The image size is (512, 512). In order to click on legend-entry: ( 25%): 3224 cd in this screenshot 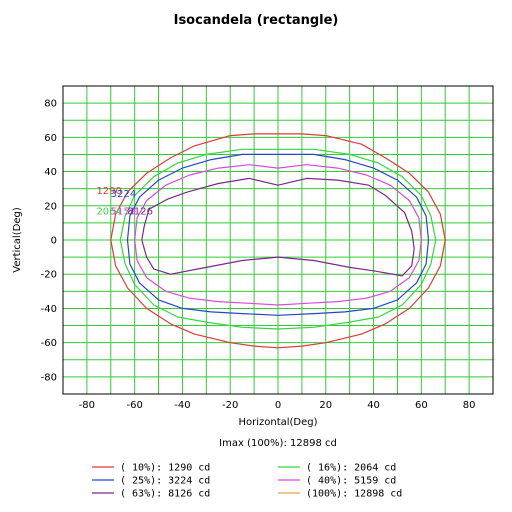, I will do `click(165, 481)`.